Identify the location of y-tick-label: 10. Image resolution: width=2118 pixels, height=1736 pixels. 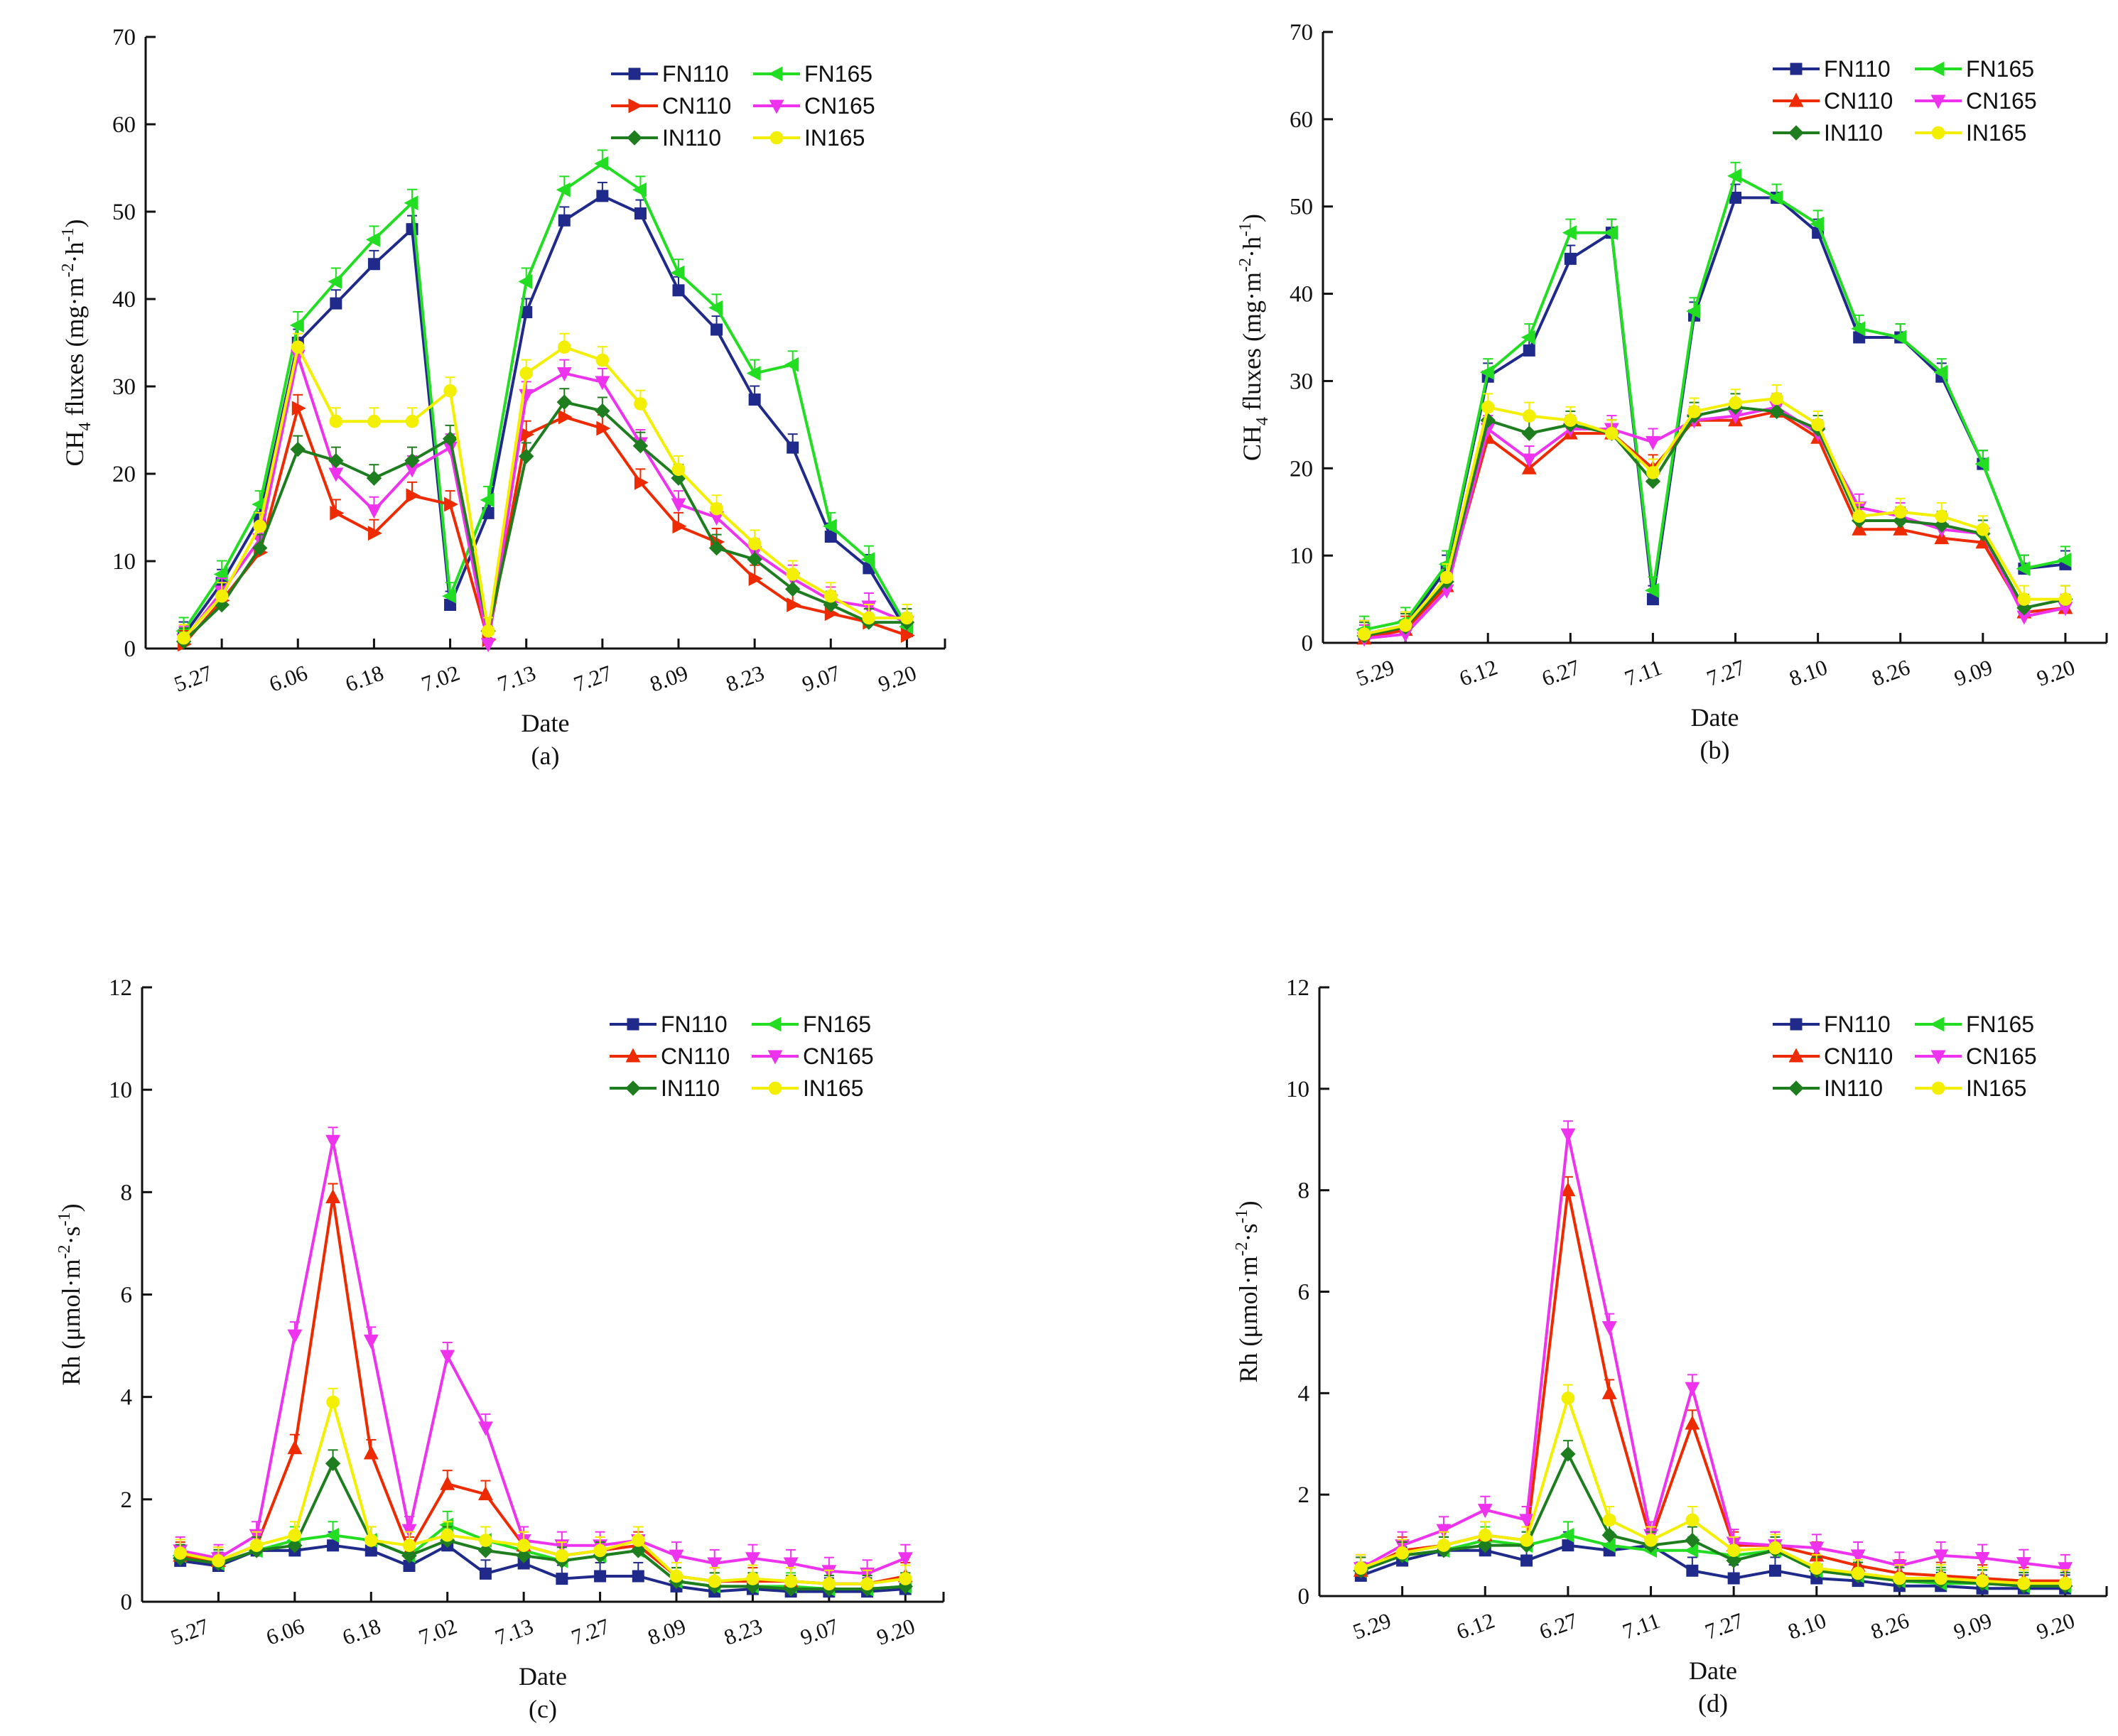
(1297, 1089).